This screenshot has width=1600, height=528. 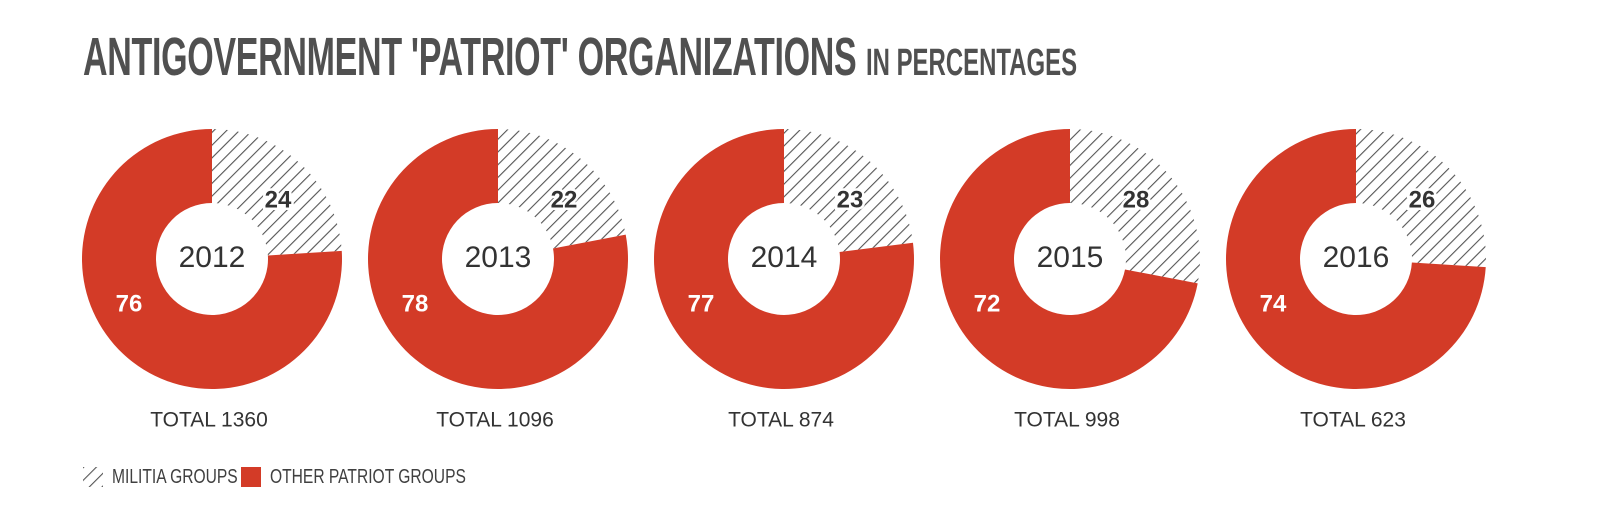 I want to click on slice-other-2012, so click(x=212, y=259).